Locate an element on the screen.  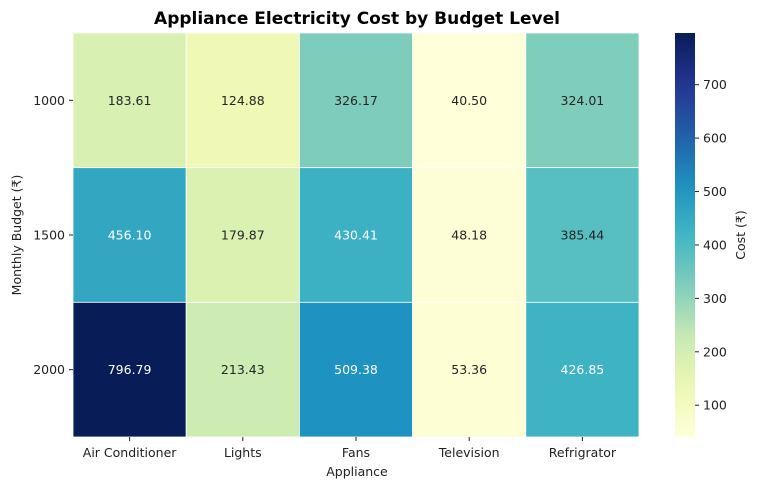
cell-value-label: 509.38 is located at coordinates (356, 369).